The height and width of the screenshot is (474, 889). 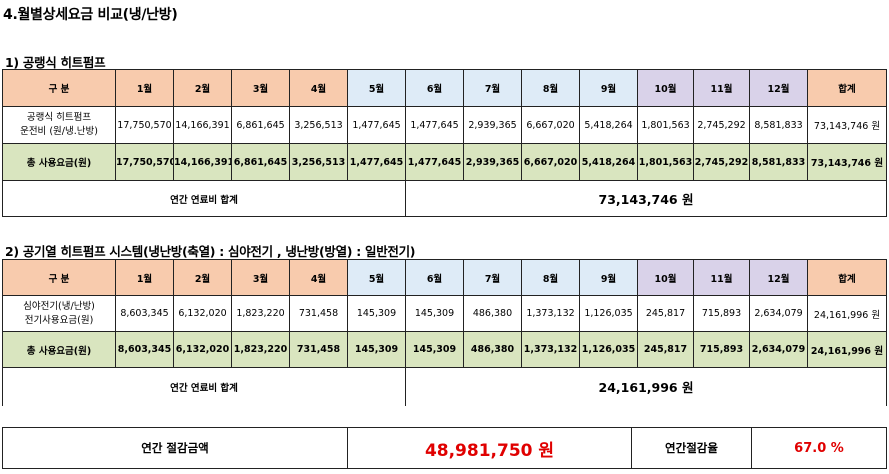 I want to click on savings-rate-value: 67.0 %, so click(x=819, y=448).